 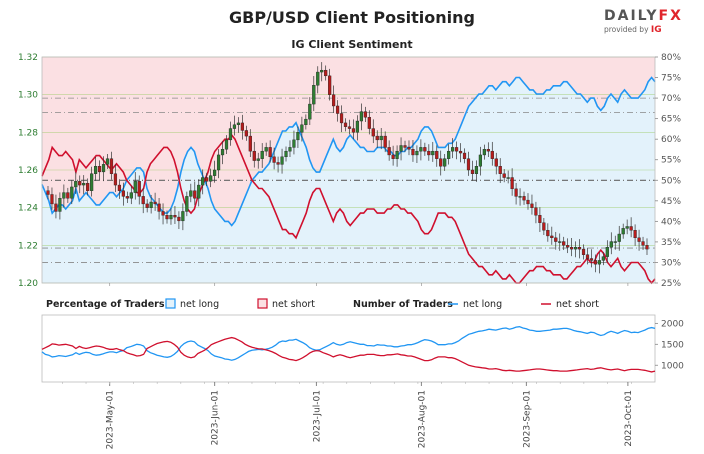 What do you see at coordinates (482, 304) in the screenshot?
I see `legend-num-long-label: net long` at bounding box center [482, 304].